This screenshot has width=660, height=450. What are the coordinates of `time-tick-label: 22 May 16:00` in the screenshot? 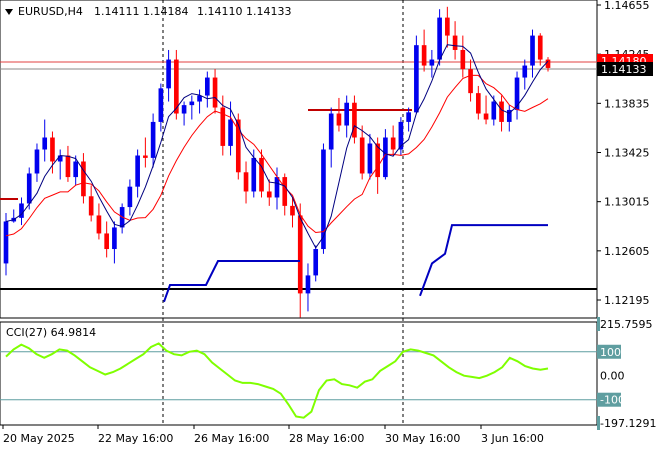 It's located at (135, 438).